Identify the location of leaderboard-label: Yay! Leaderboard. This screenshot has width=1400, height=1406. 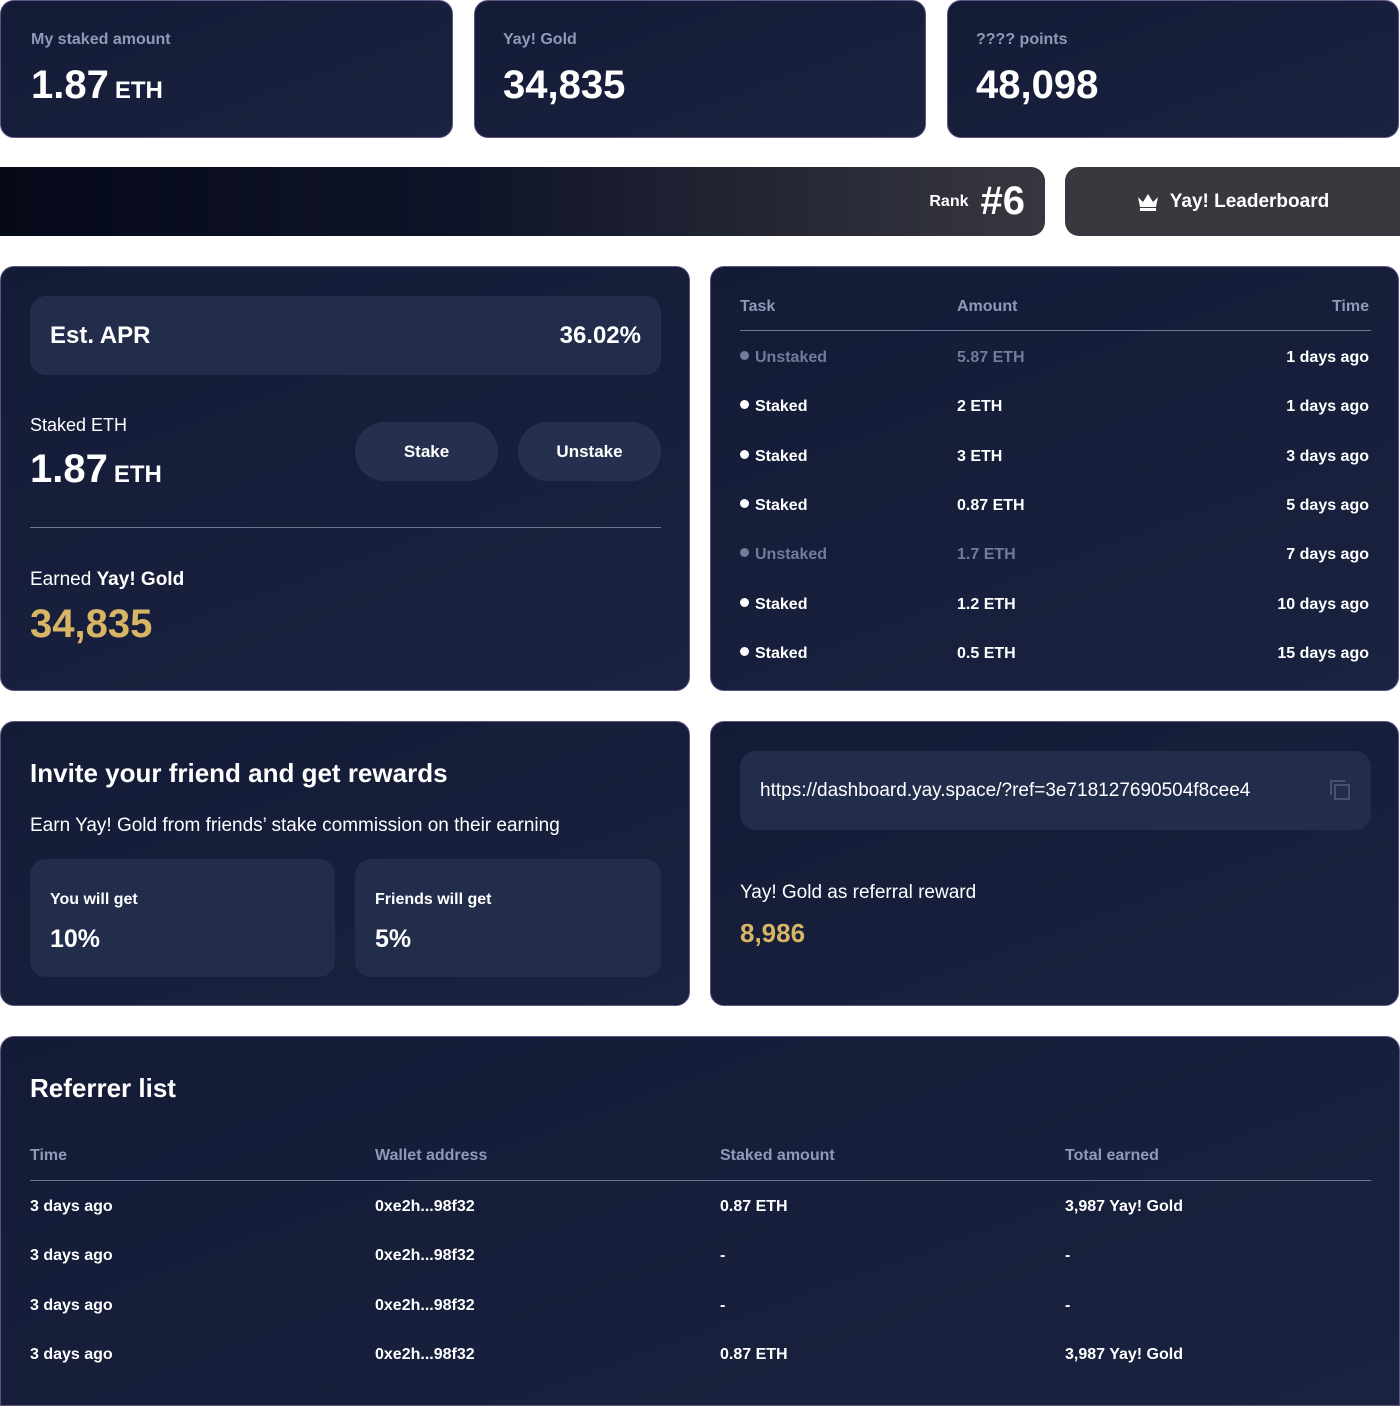
(1249, 201).